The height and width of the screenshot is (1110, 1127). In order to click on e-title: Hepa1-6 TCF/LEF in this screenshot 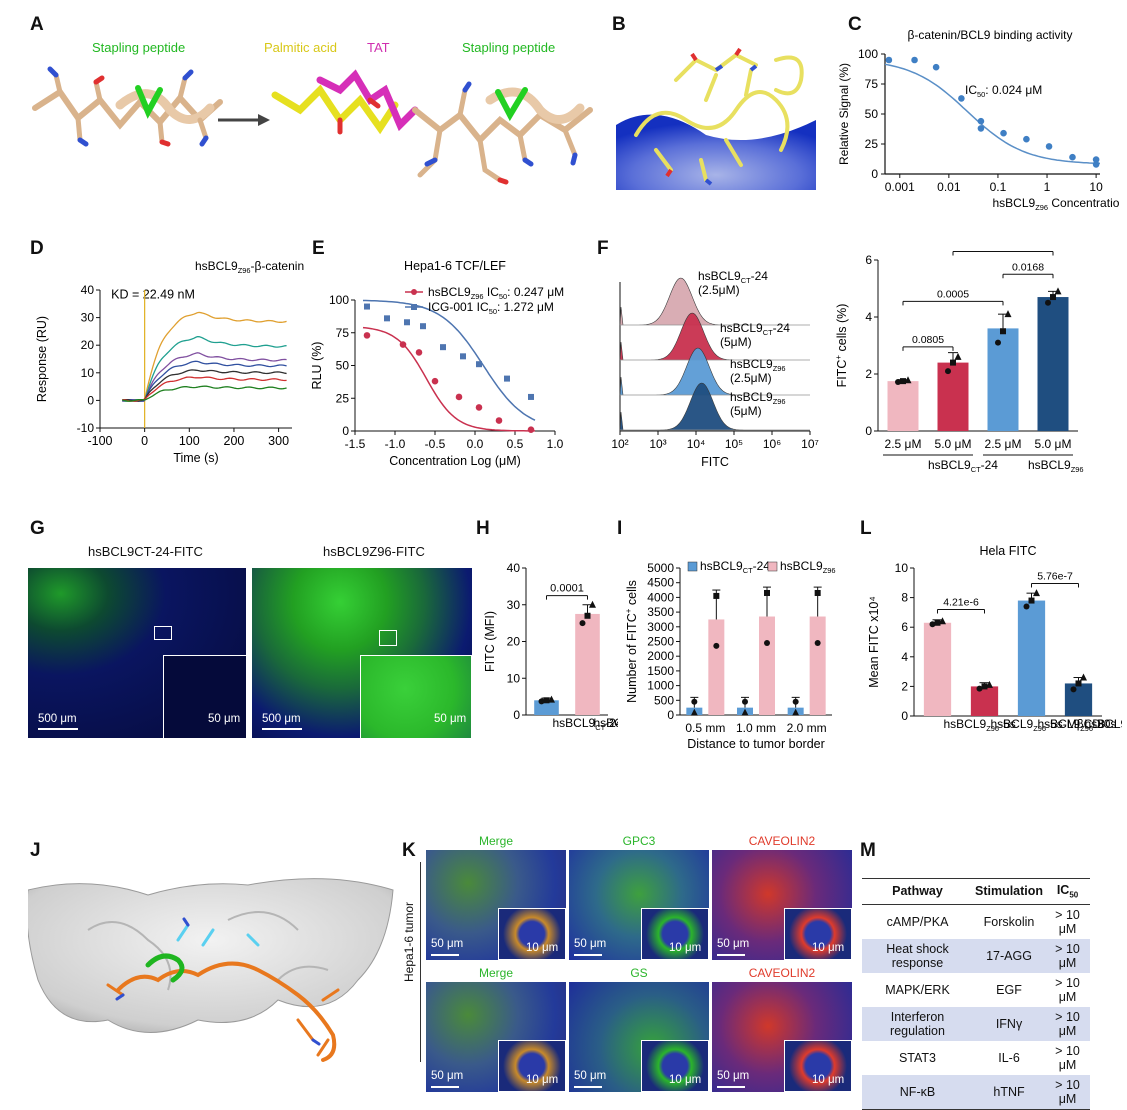, I will do `click(455, 266)`.